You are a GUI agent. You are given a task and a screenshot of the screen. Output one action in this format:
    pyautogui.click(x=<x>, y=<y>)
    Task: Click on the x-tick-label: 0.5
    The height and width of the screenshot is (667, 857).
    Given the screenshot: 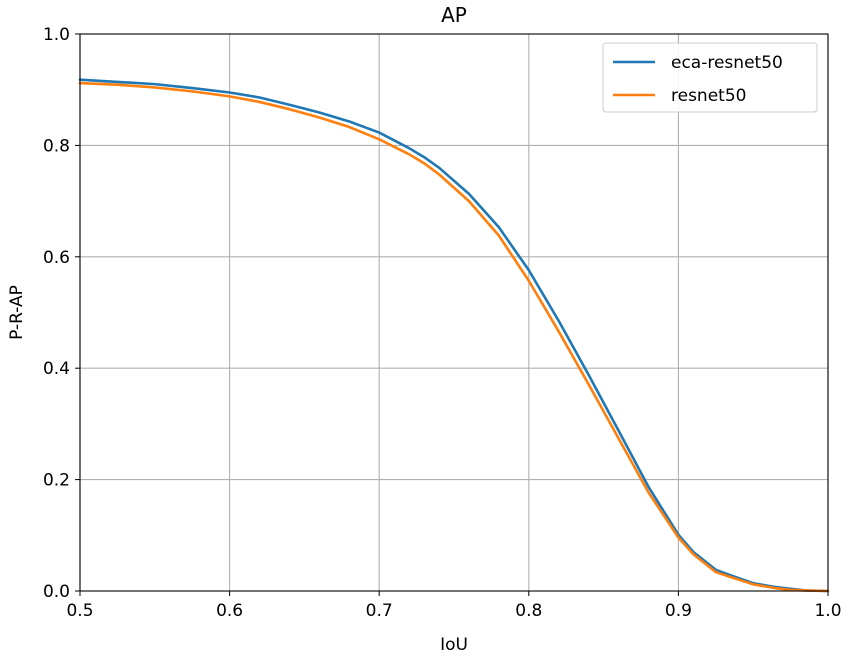 What is the action you would take?
    pyautogui.click(x=79, y=611)
    